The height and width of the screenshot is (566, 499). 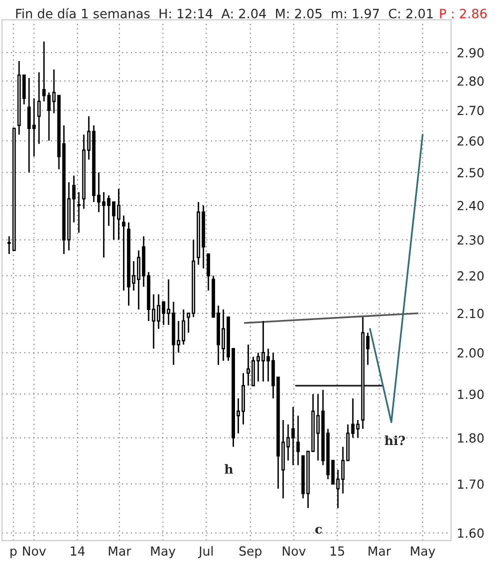 What do you see at coordinates (471, 438) in the screenshot?
I see `y-tick-label: 1.80` at bounding box center [471, 438].